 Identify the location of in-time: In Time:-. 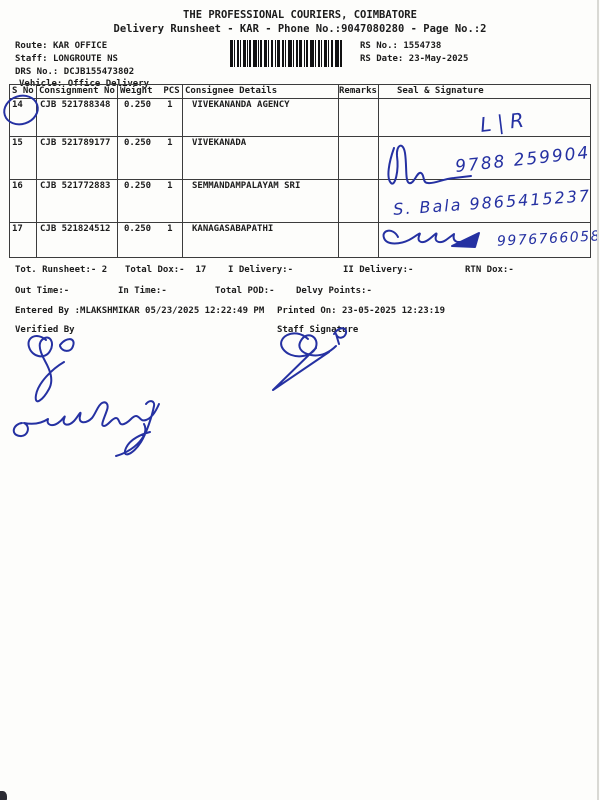
(142, 291).